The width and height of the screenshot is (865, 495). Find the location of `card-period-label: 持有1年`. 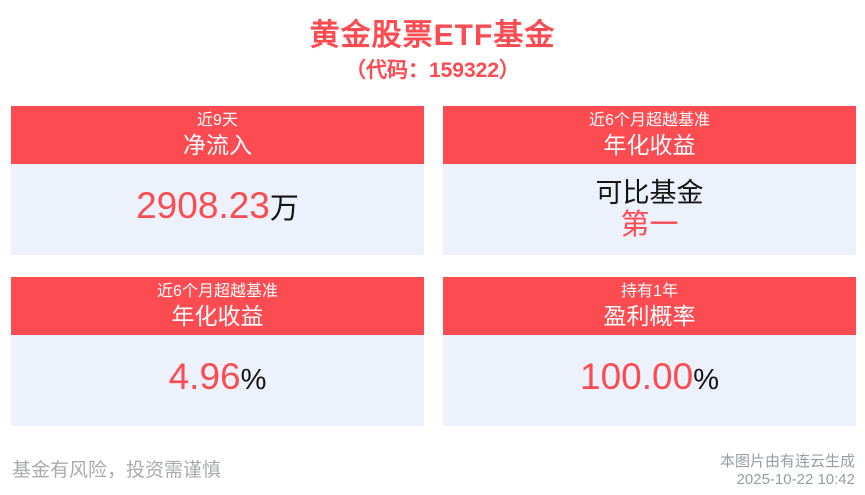

card-period-label: 持有1年 is located at coordinates (649, 291).